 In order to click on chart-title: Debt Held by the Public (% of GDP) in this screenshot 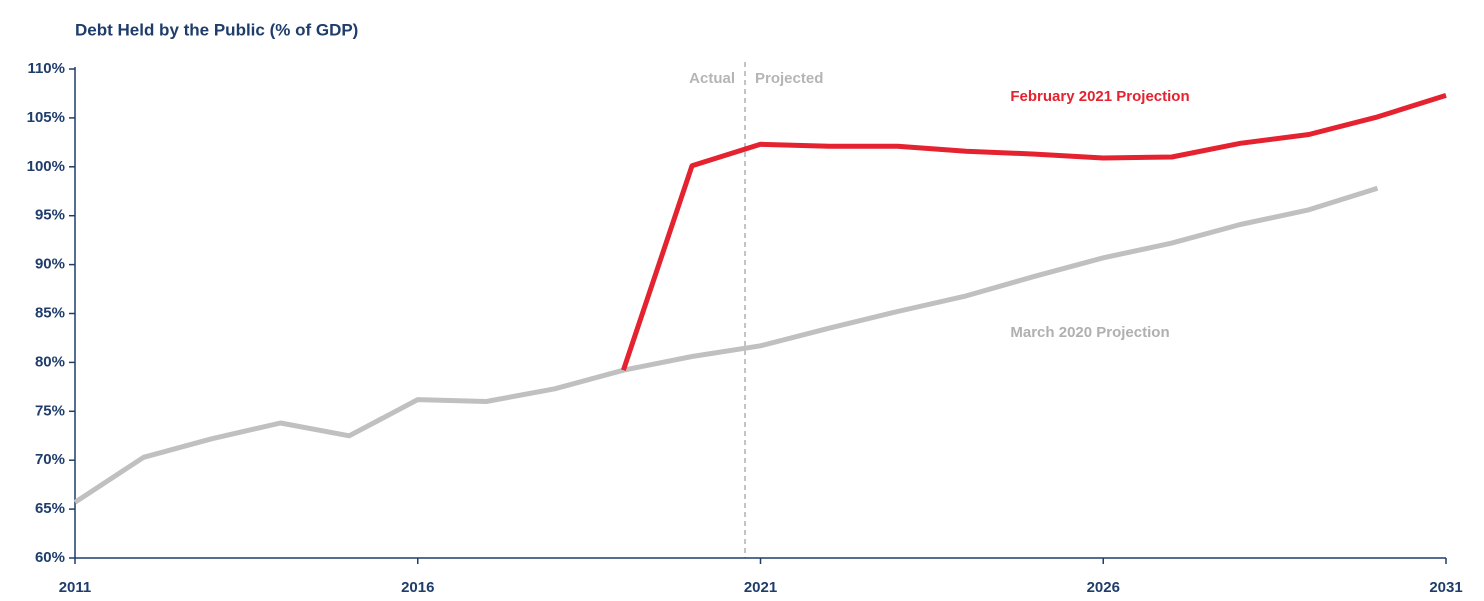, I will do `click(216, 29)`.